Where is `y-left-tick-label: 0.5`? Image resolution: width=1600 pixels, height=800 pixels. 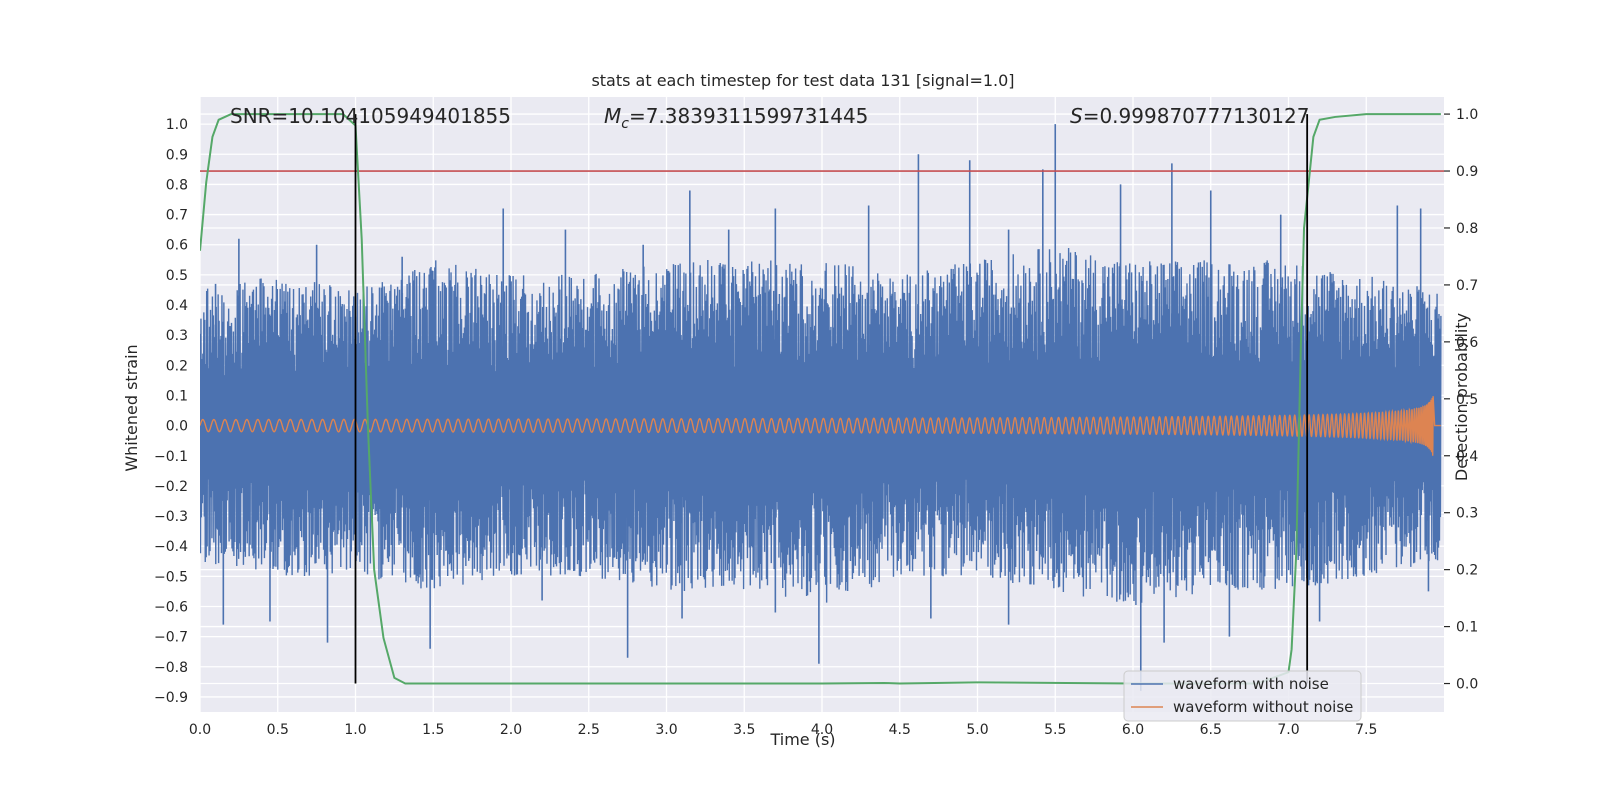 y-left-tick-label: 0.5 is located at coordinates (177, 276).